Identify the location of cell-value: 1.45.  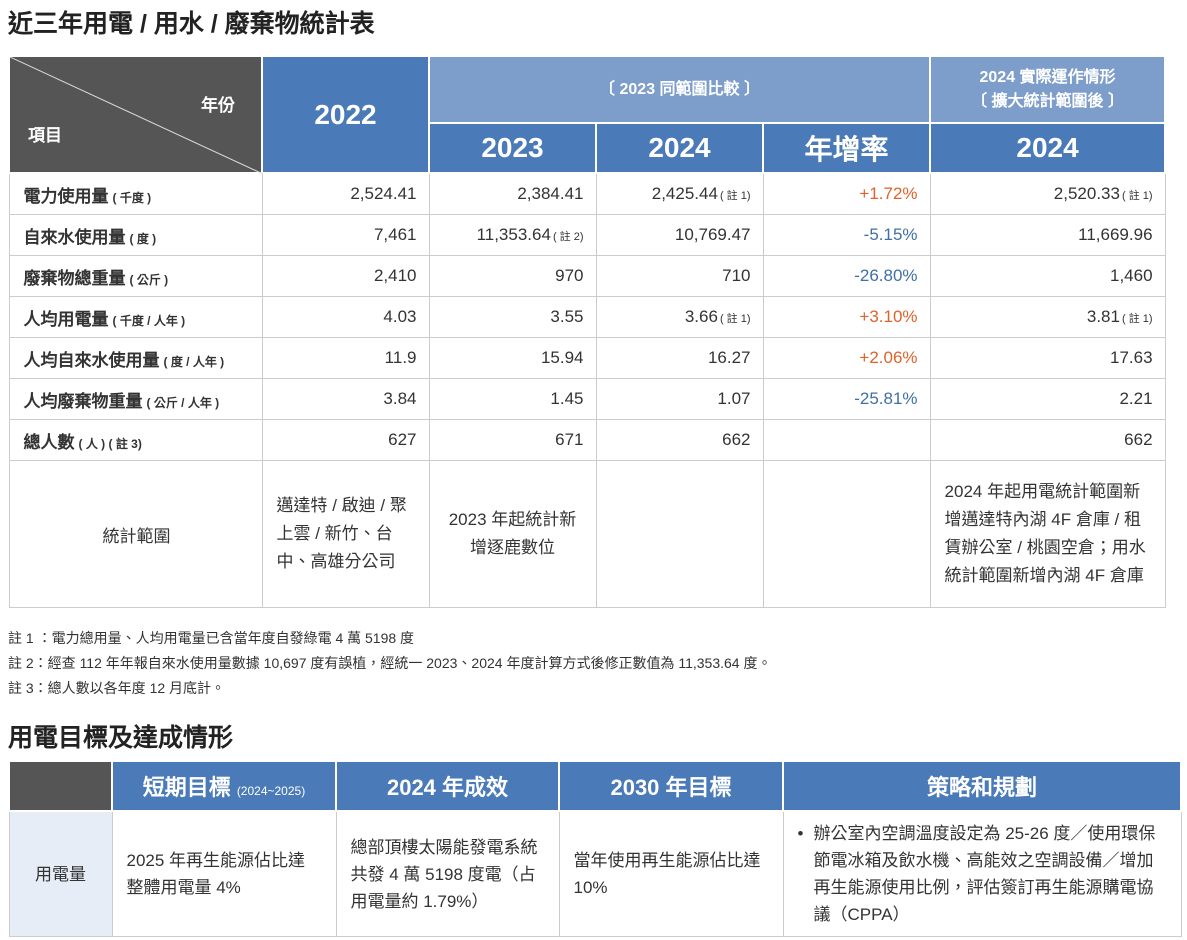
(567, 398).